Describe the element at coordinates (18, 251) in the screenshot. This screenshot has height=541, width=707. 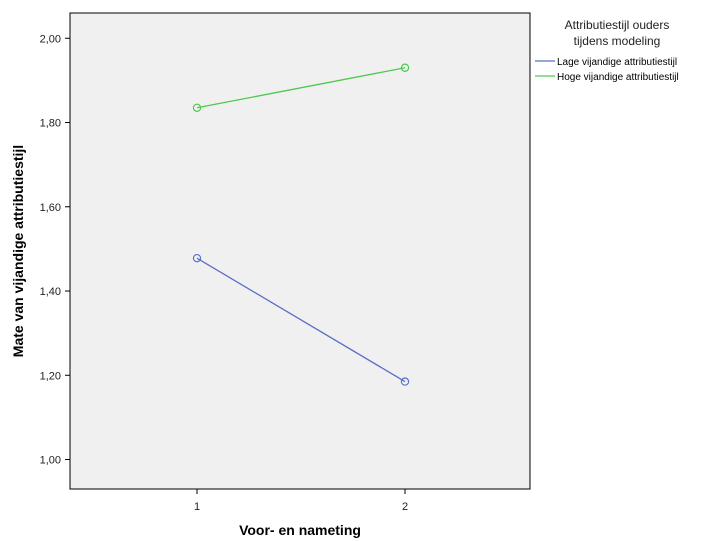
I see `y-axis-title: Mate van vijandige attributiestijl` at that location.